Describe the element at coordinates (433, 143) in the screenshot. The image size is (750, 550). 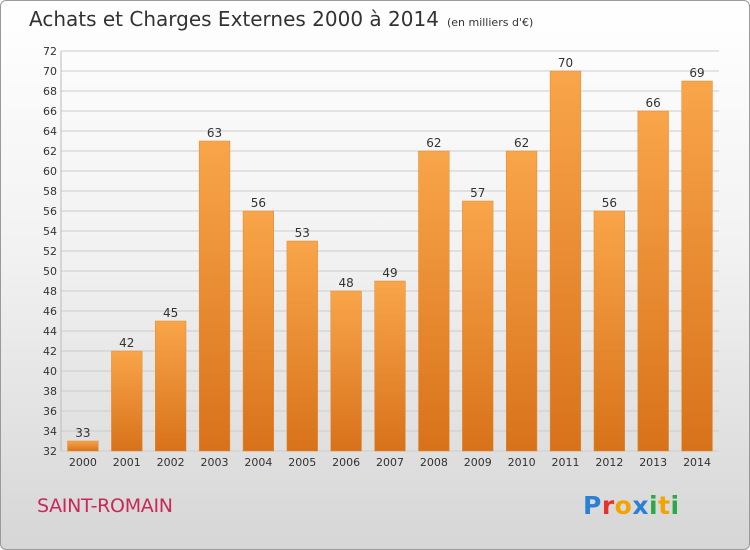
I see `data-label-2008: 62` at that location.